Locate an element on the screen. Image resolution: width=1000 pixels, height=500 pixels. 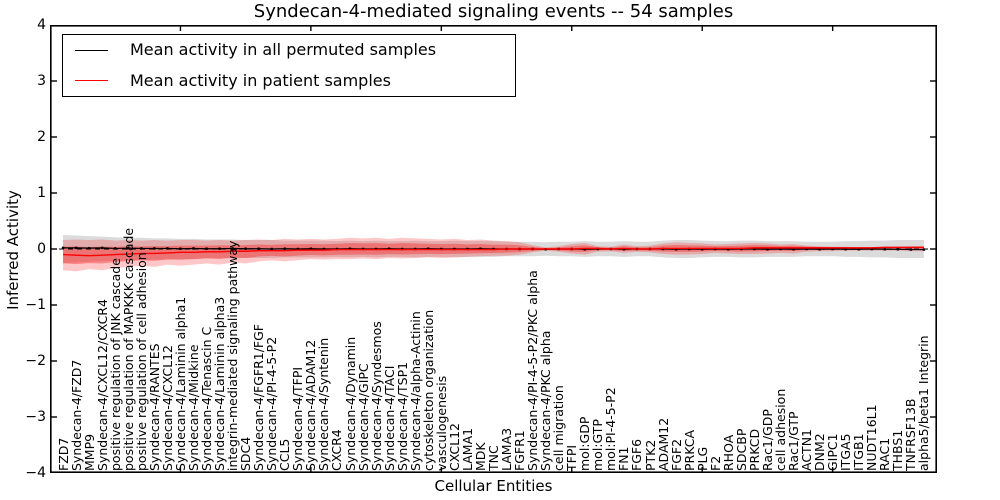
x-tick-label: Syndecan-4/FZD7 is located at coordinates (76, 415).